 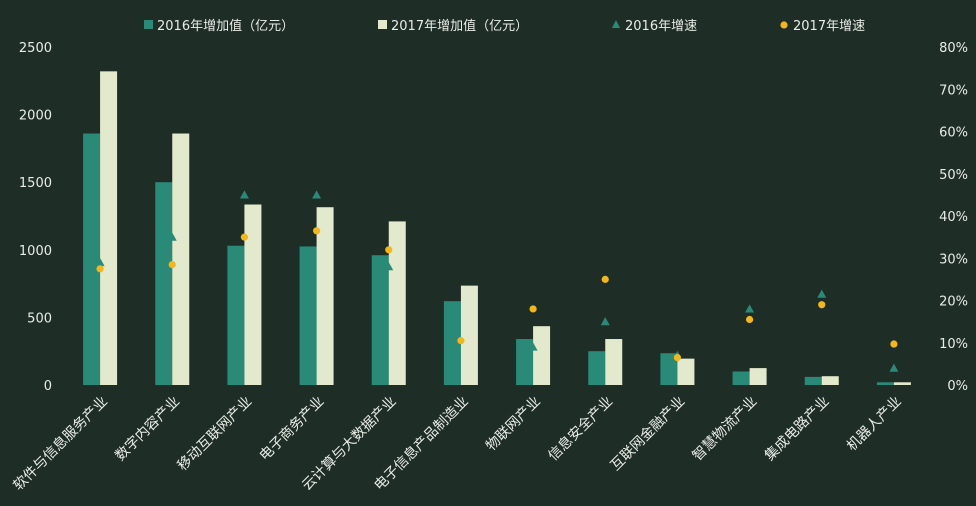 I want to click on y2-axis-tick-label: 0%, so click(x=957, y=386).